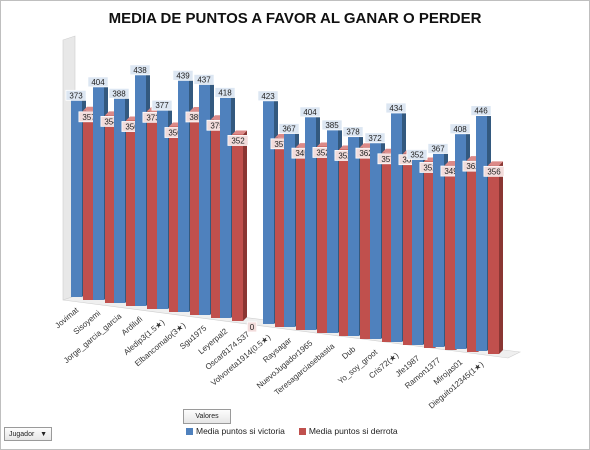  I want to click on svg-text: 372, so click(375, 138).